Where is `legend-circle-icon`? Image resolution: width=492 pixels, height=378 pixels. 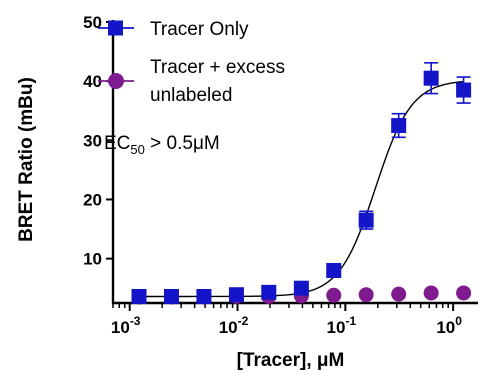 legend-circle-icon is located at coordinates (116, 81).